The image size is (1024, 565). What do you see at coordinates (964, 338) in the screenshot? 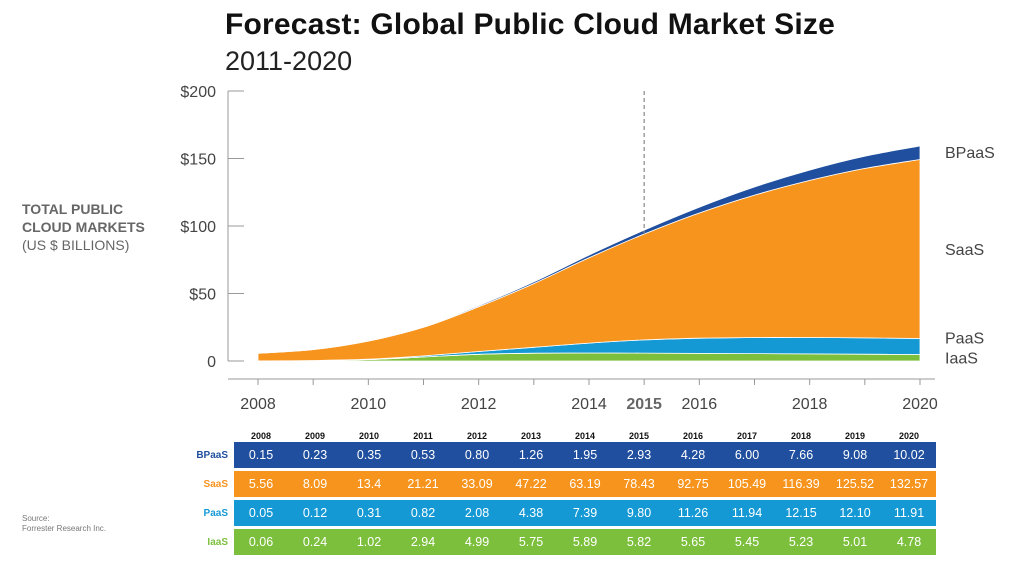
I see `series-label-paas: PaaS` at bounding box center [964, 338].